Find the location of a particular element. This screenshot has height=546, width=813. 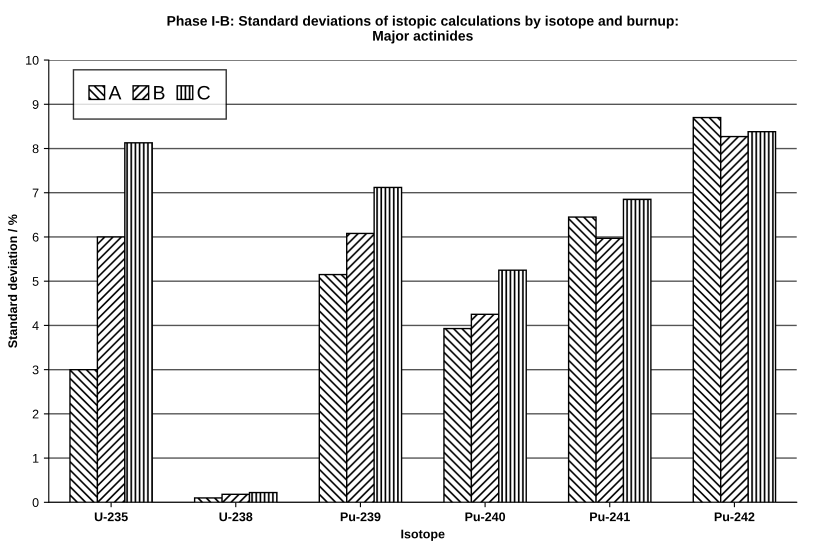

x-tick-label: U-235 is located at coordinates (111, 517).